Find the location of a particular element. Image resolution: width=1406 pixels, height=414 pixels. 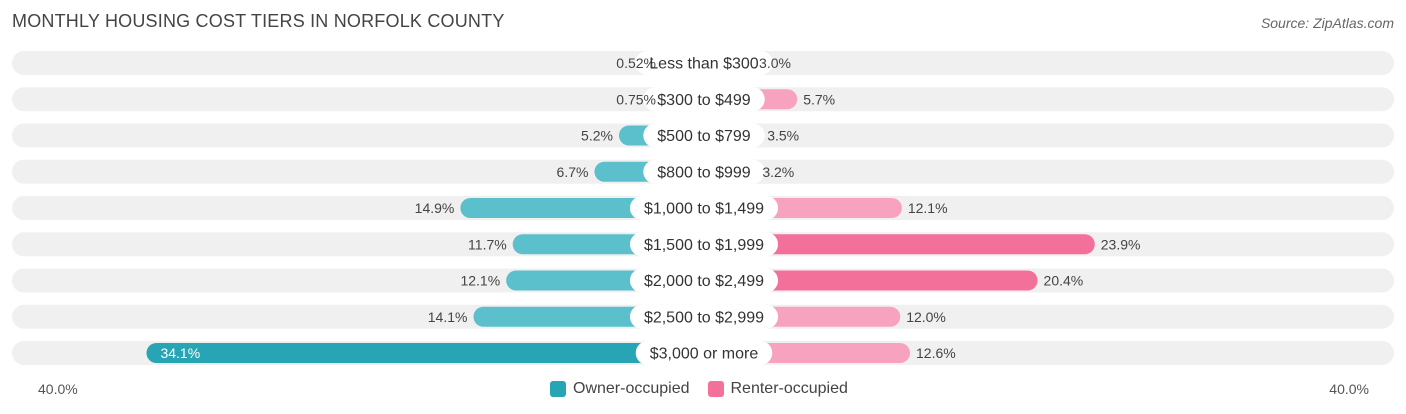

legend-label-owner: Owner-occupied is located at coordinates (631, 388).